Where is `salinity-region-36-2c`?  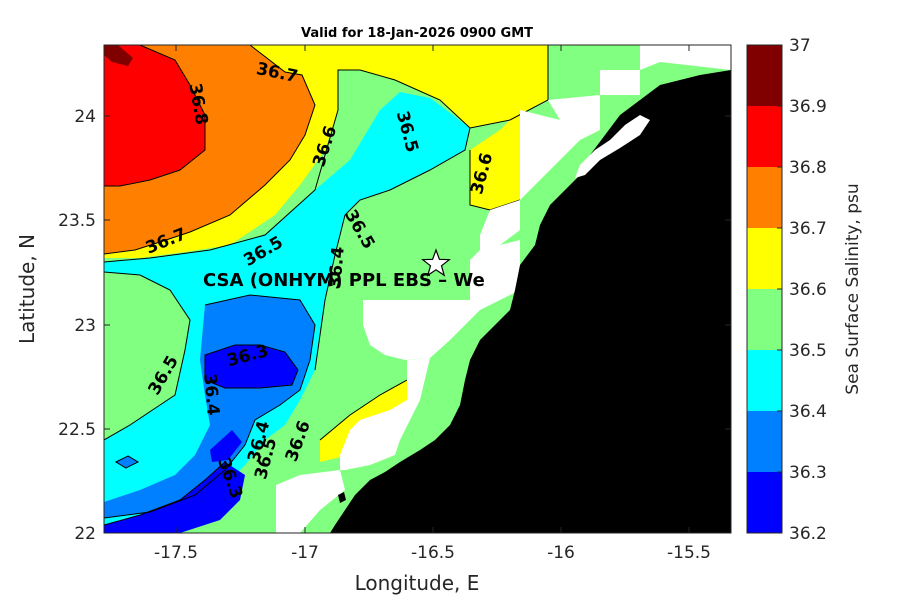 salinity-region-36-2c is located at coordinates (226, 446).